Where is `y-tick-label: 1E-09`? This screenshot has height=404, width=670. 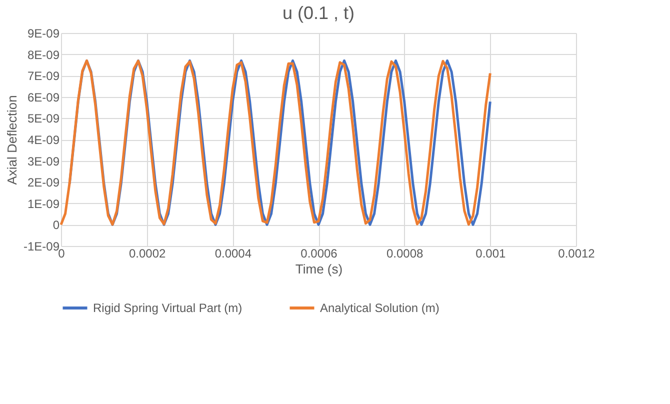
y-tick-label: 1E-09 is located at coordinates (43, 203).